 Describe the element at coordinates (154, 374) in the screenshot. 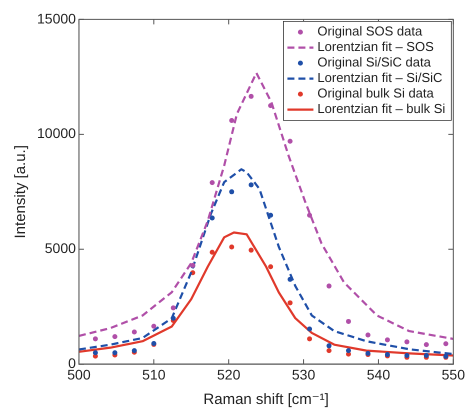

I see `x-tick-label: 510` at that location.